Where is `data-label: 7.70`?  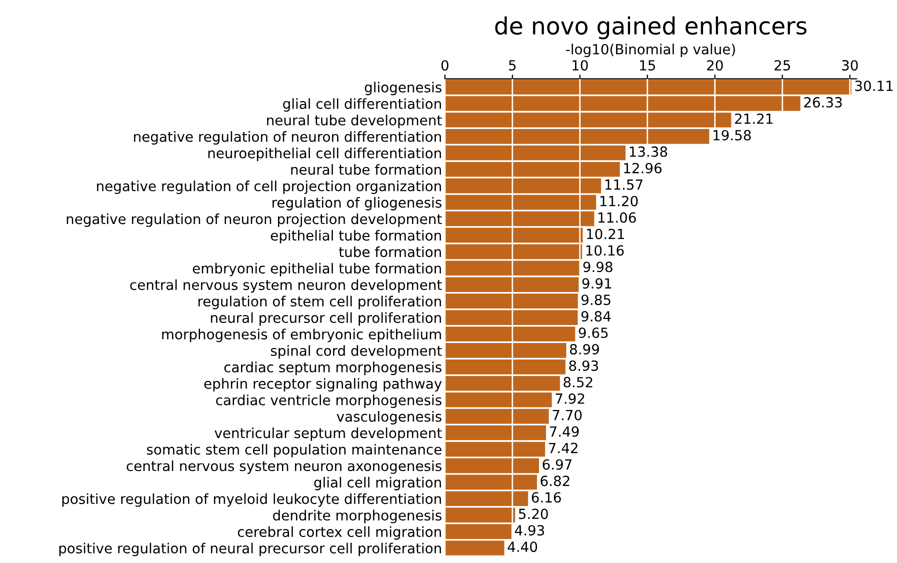 data-label: 7.70 is located at coordinates (567, 415).